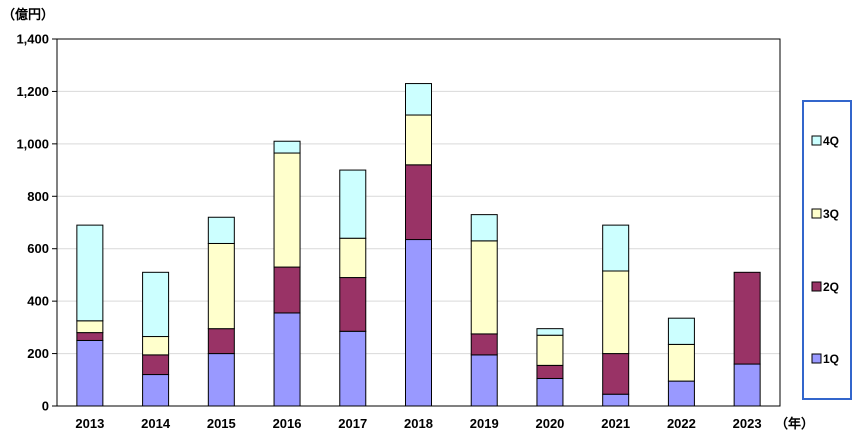  What do you see at coordinates (616, 374) in the screenshot?
I see `bar-2021-2Q` at bounding box center [616, 374].